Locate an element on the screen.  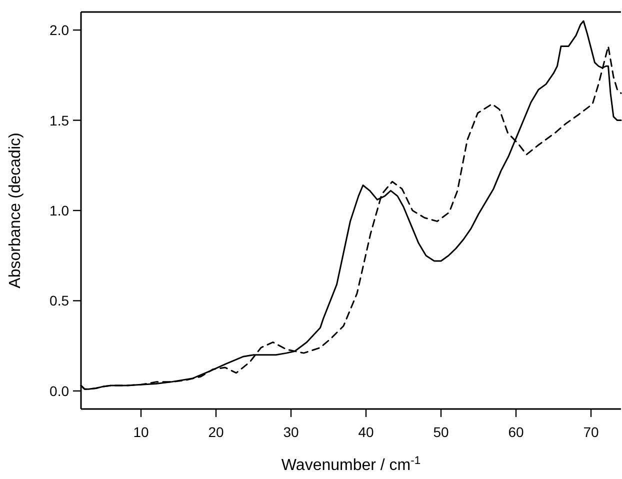
x-tick-label: 30 is located at coordinates (291, 432).